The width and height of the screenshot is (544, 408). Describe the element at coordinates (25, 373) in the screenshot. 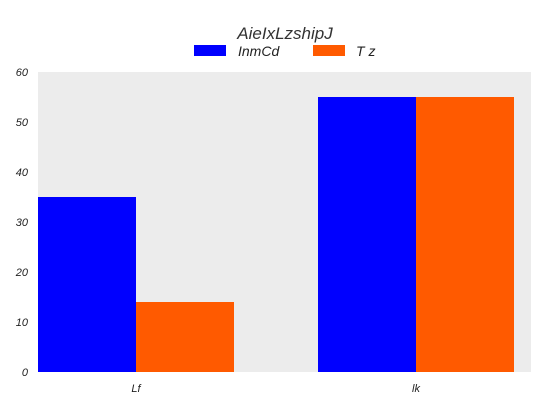

I see `y-tick-label: 0` at that location.